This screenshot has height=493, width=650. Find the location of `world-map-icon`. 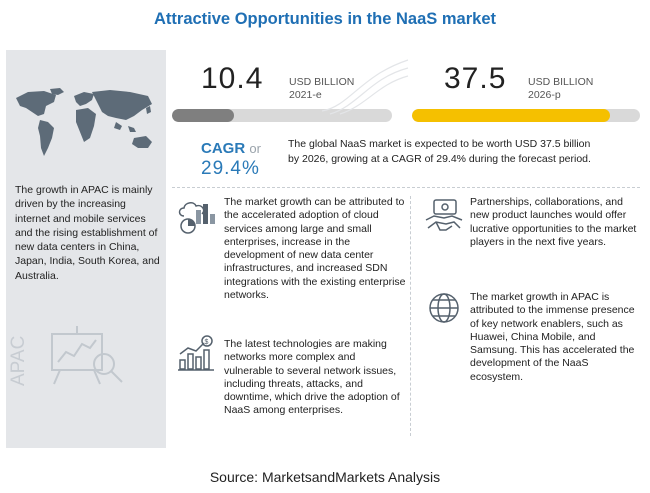

world-map-icon is located at coordinates (84, 122).